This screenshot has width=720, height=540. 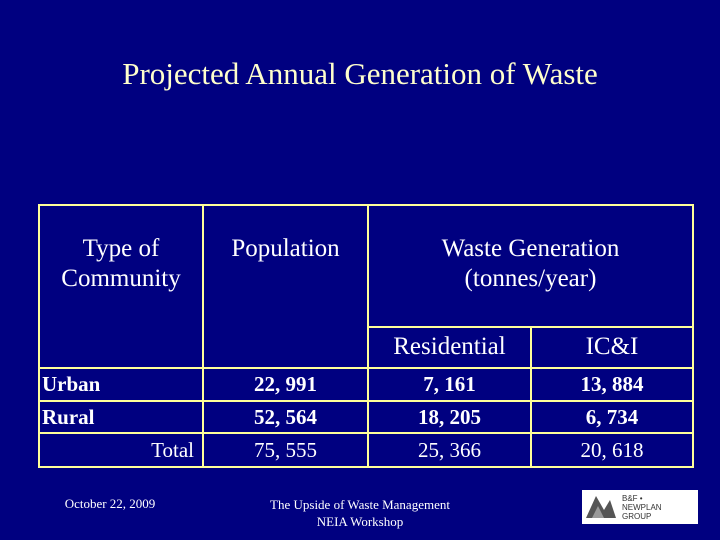 What do you see at coordinates (285, 450) in the screenshot?
I see `row-total-population: 75, 555` at bounding box center [285, 450].